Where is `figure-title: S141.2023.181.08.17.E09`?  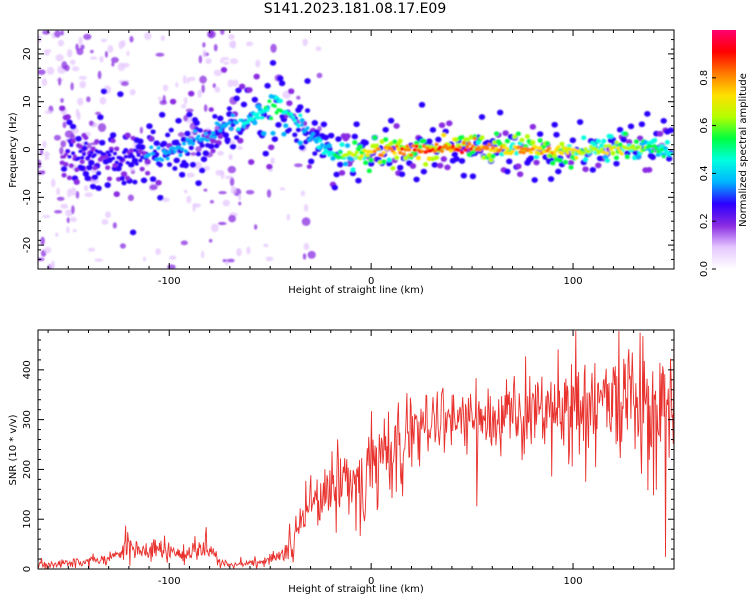
figure-title: S141.2023.181.08.17.E09 is located at coordinates (355, 9).